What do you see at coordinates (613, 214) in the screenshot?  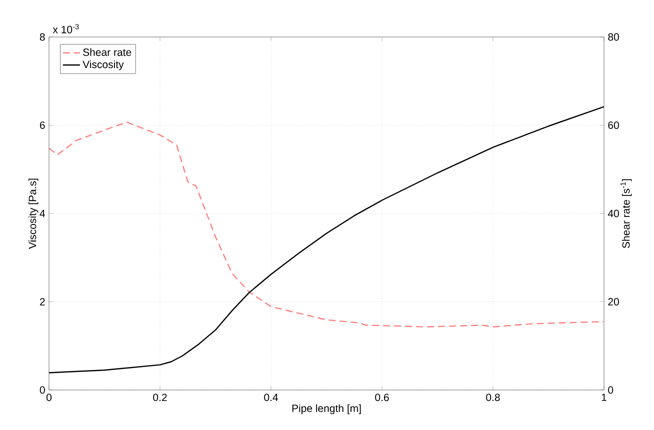 I see `y2-tick-label: 40` at bounding box center [613, 214].